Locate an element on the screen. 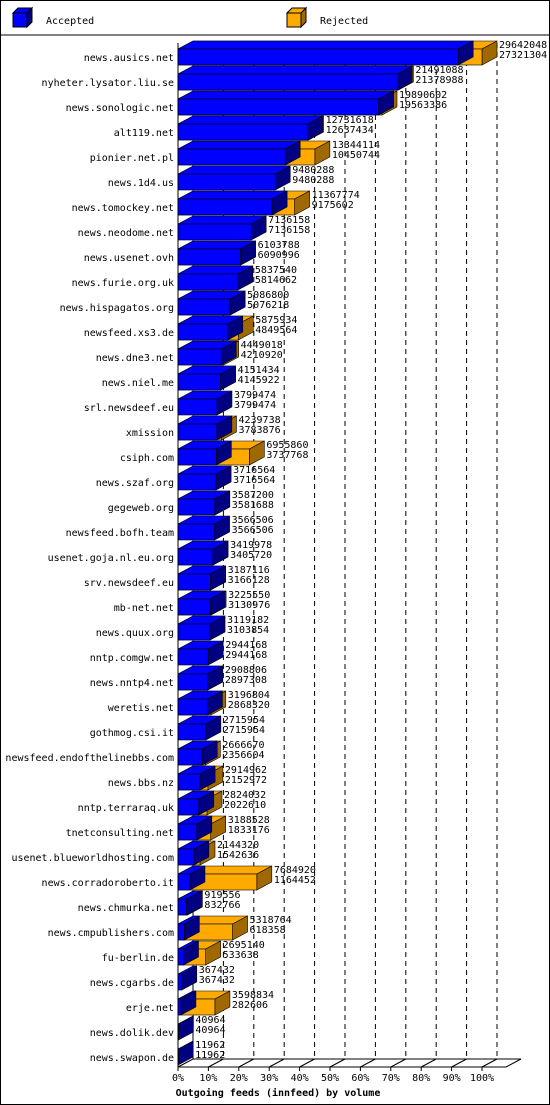 Image resolution: width=550 pixels, height=1105 pixels. category-label: usenet.blueworldhosting.com is located at coordinates (92, 858).